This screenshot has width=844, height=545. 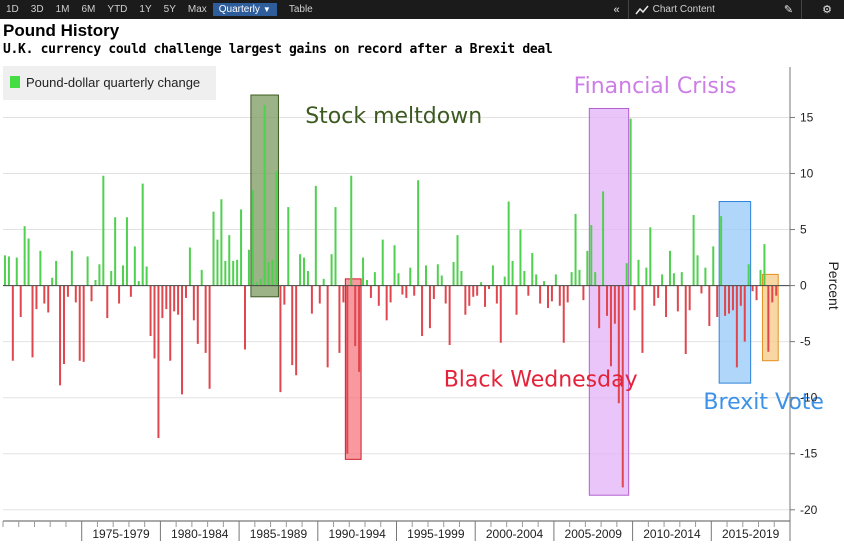 I want to click on x-tick-label: 1980-1984, so click(x=200, y=534).